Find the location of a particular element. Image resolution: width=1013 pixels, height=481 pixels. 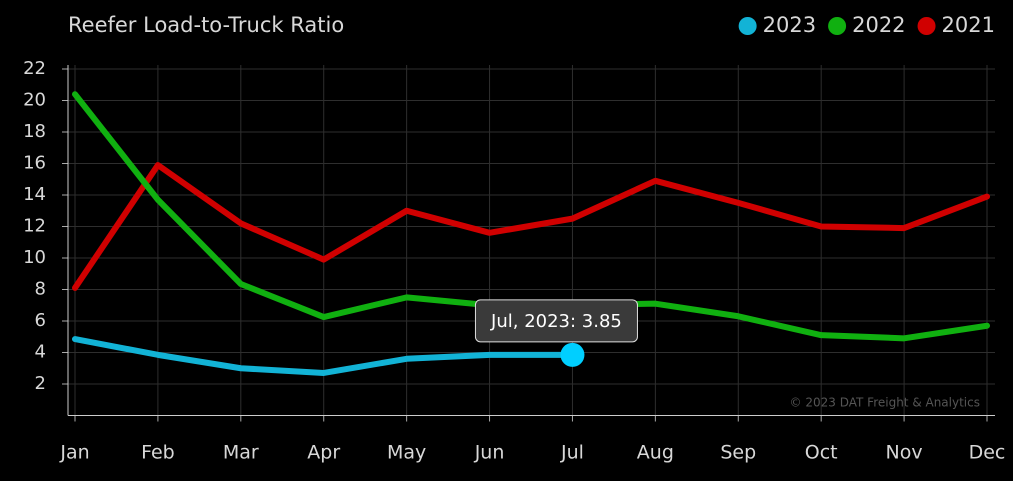

y-tick-label: 4 is located at coordinates (40, 352).